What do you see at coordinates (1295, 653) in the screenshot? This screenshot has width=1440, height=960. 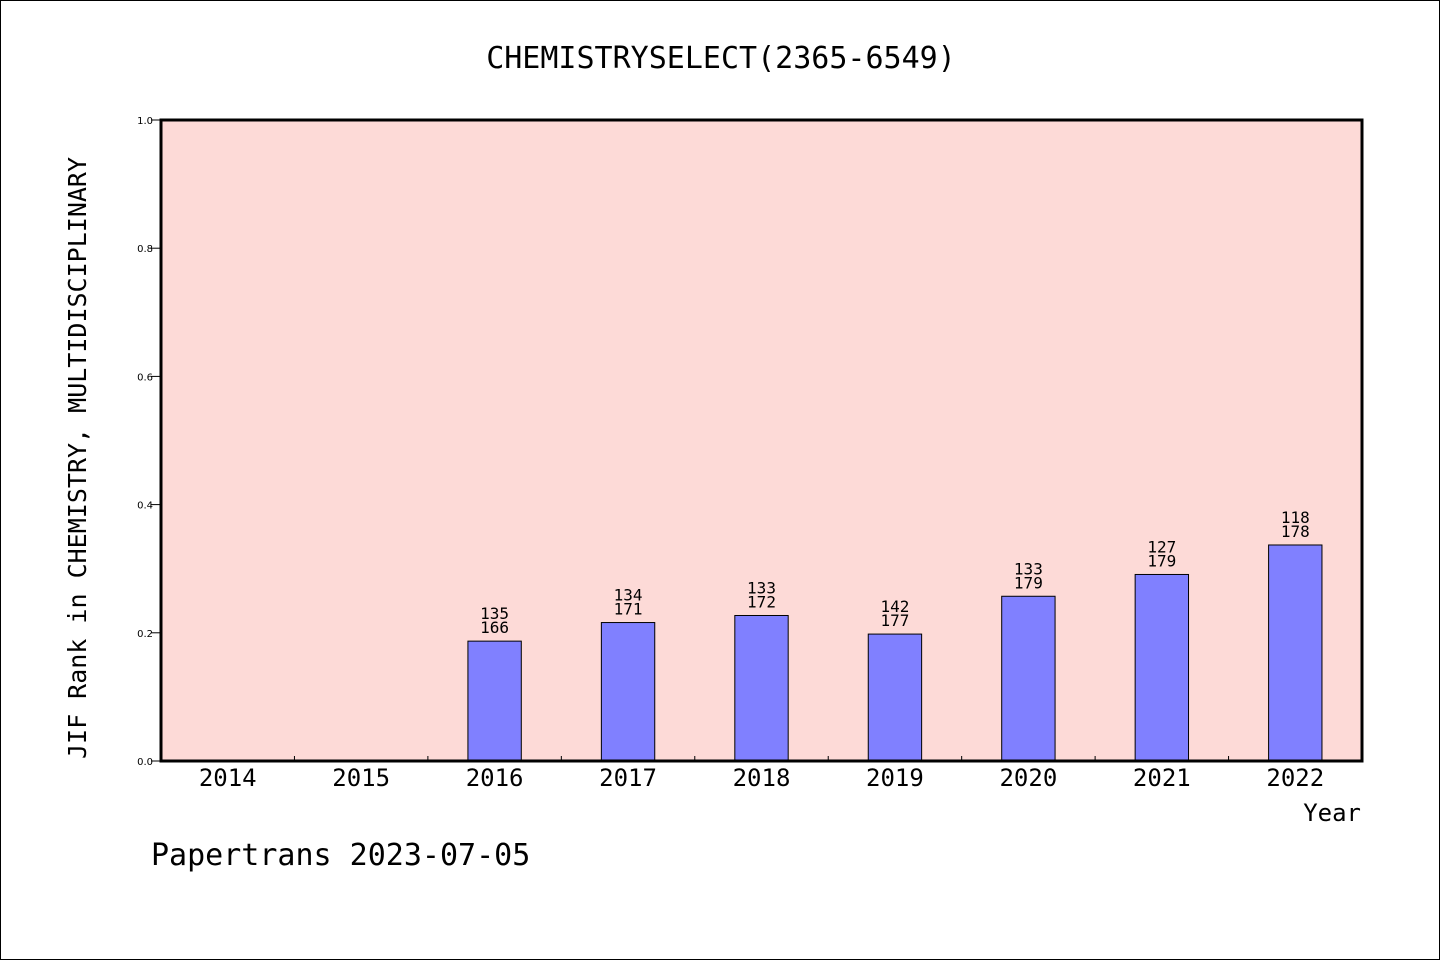 I see `bar-2022` at bounding box center [1295, 653].